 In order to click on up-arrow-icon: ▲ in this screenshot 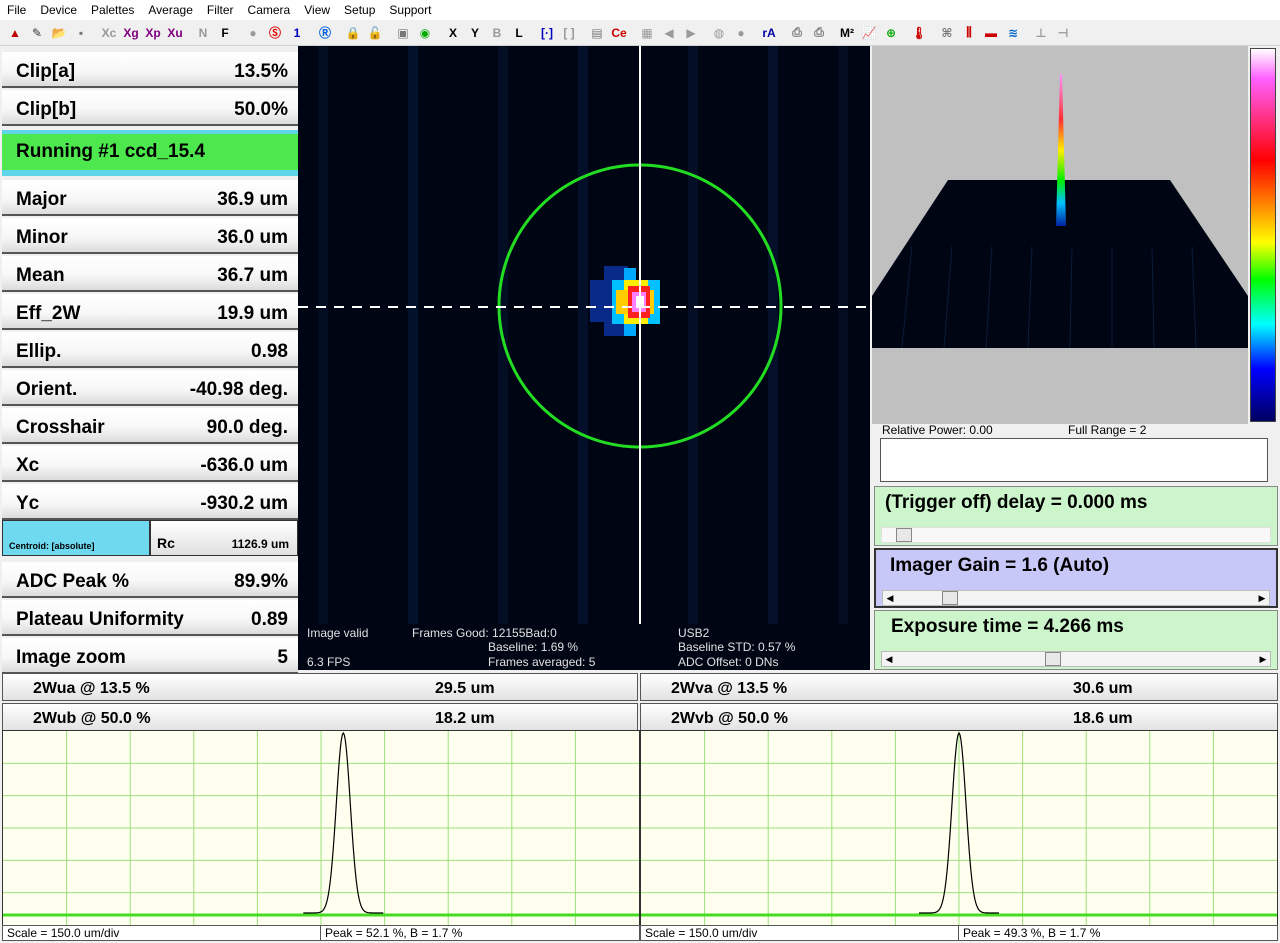, I will do `click(15, 32)`.